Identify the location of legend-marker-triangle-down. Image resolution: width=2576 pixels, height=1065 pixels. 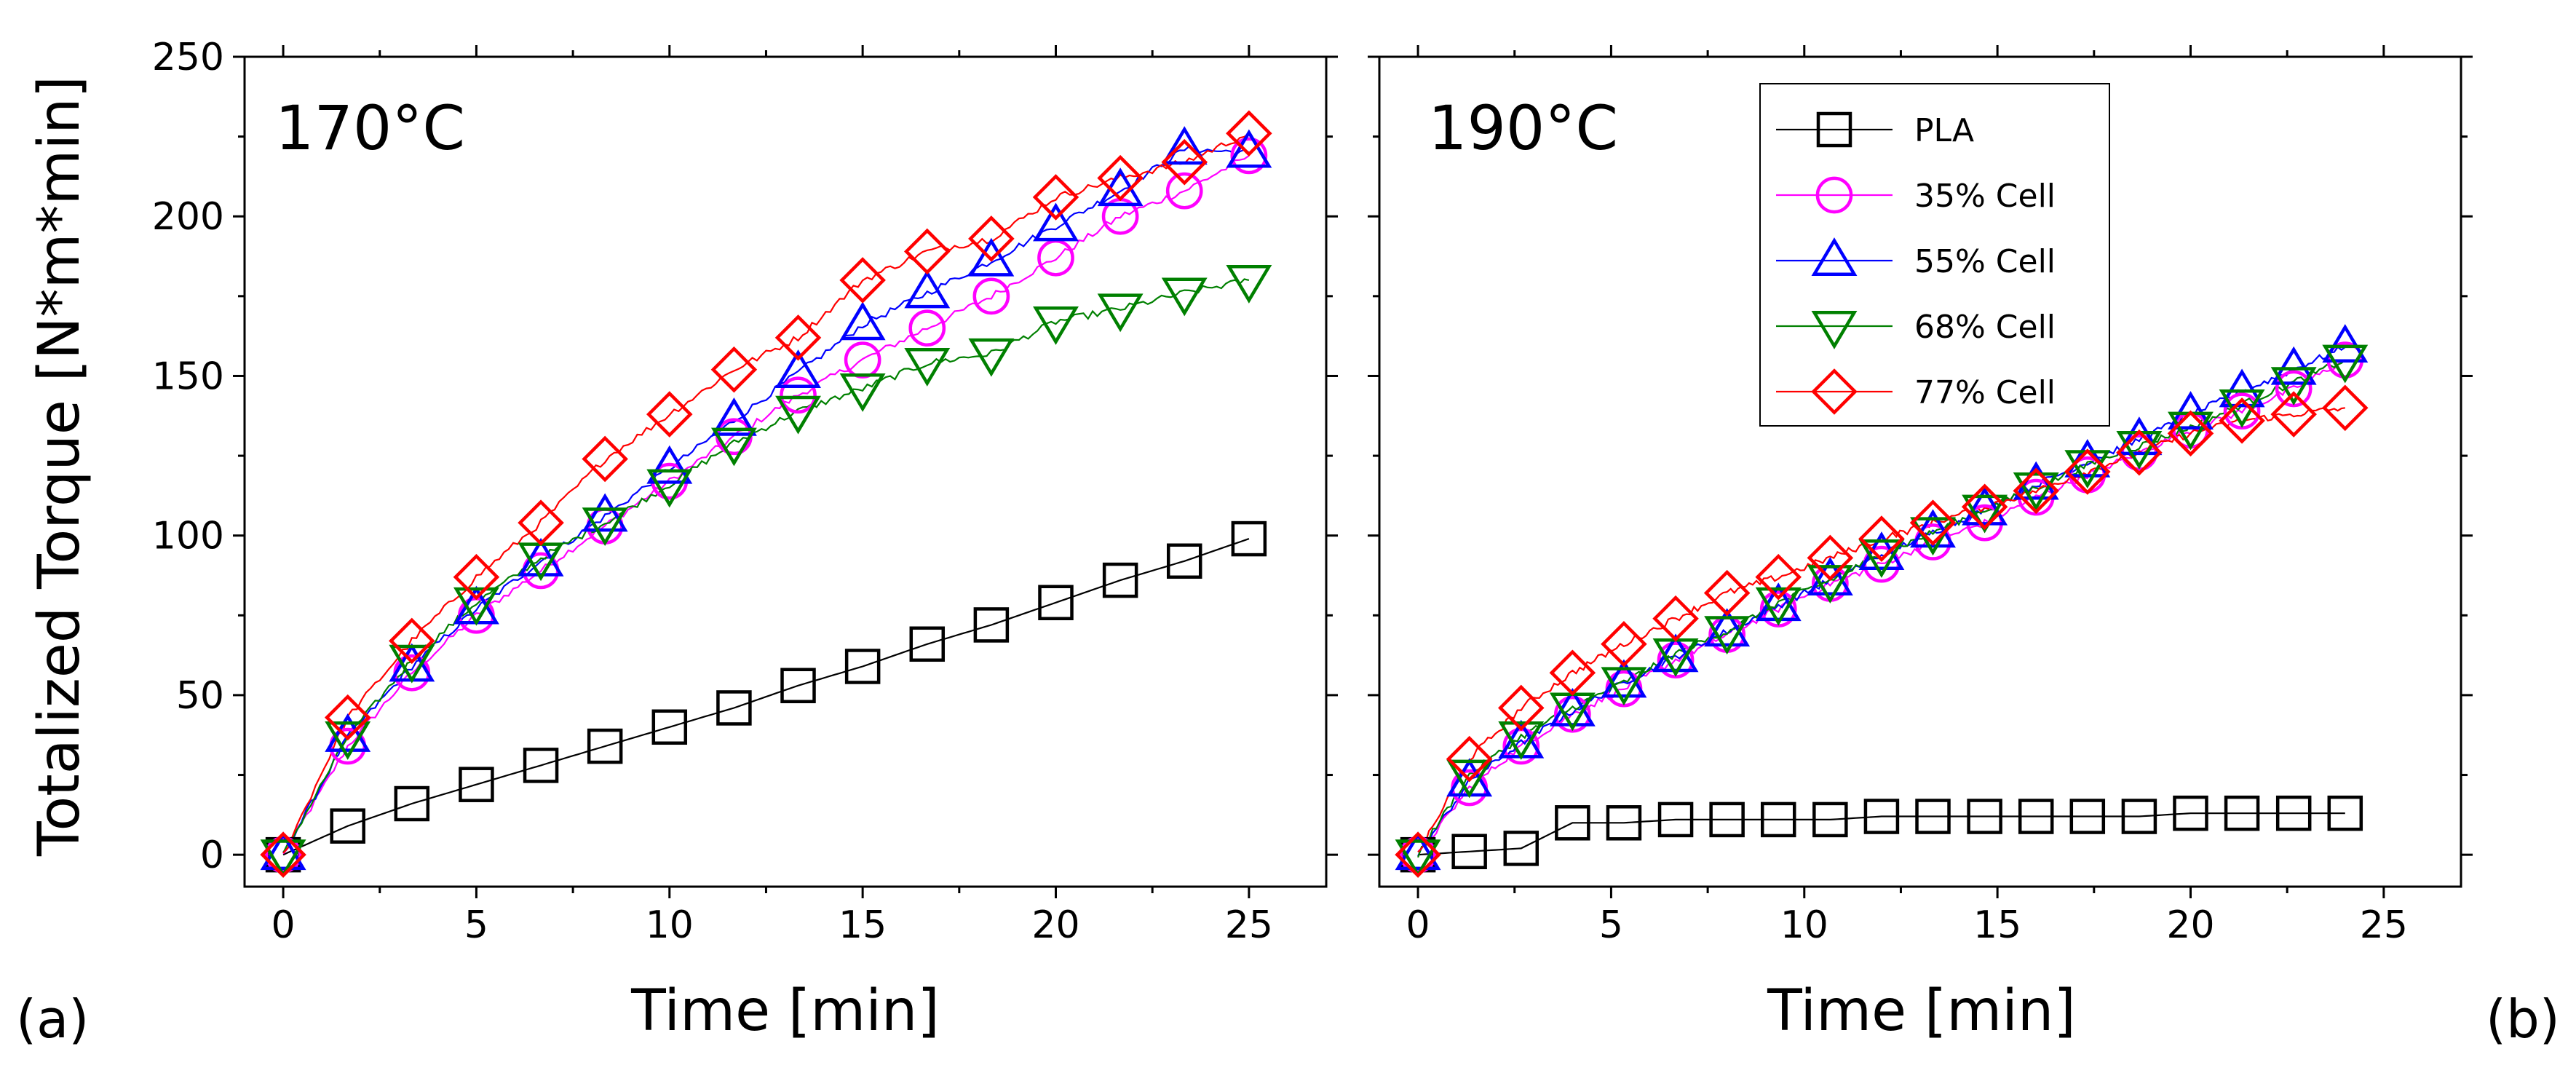
(1834, 330).